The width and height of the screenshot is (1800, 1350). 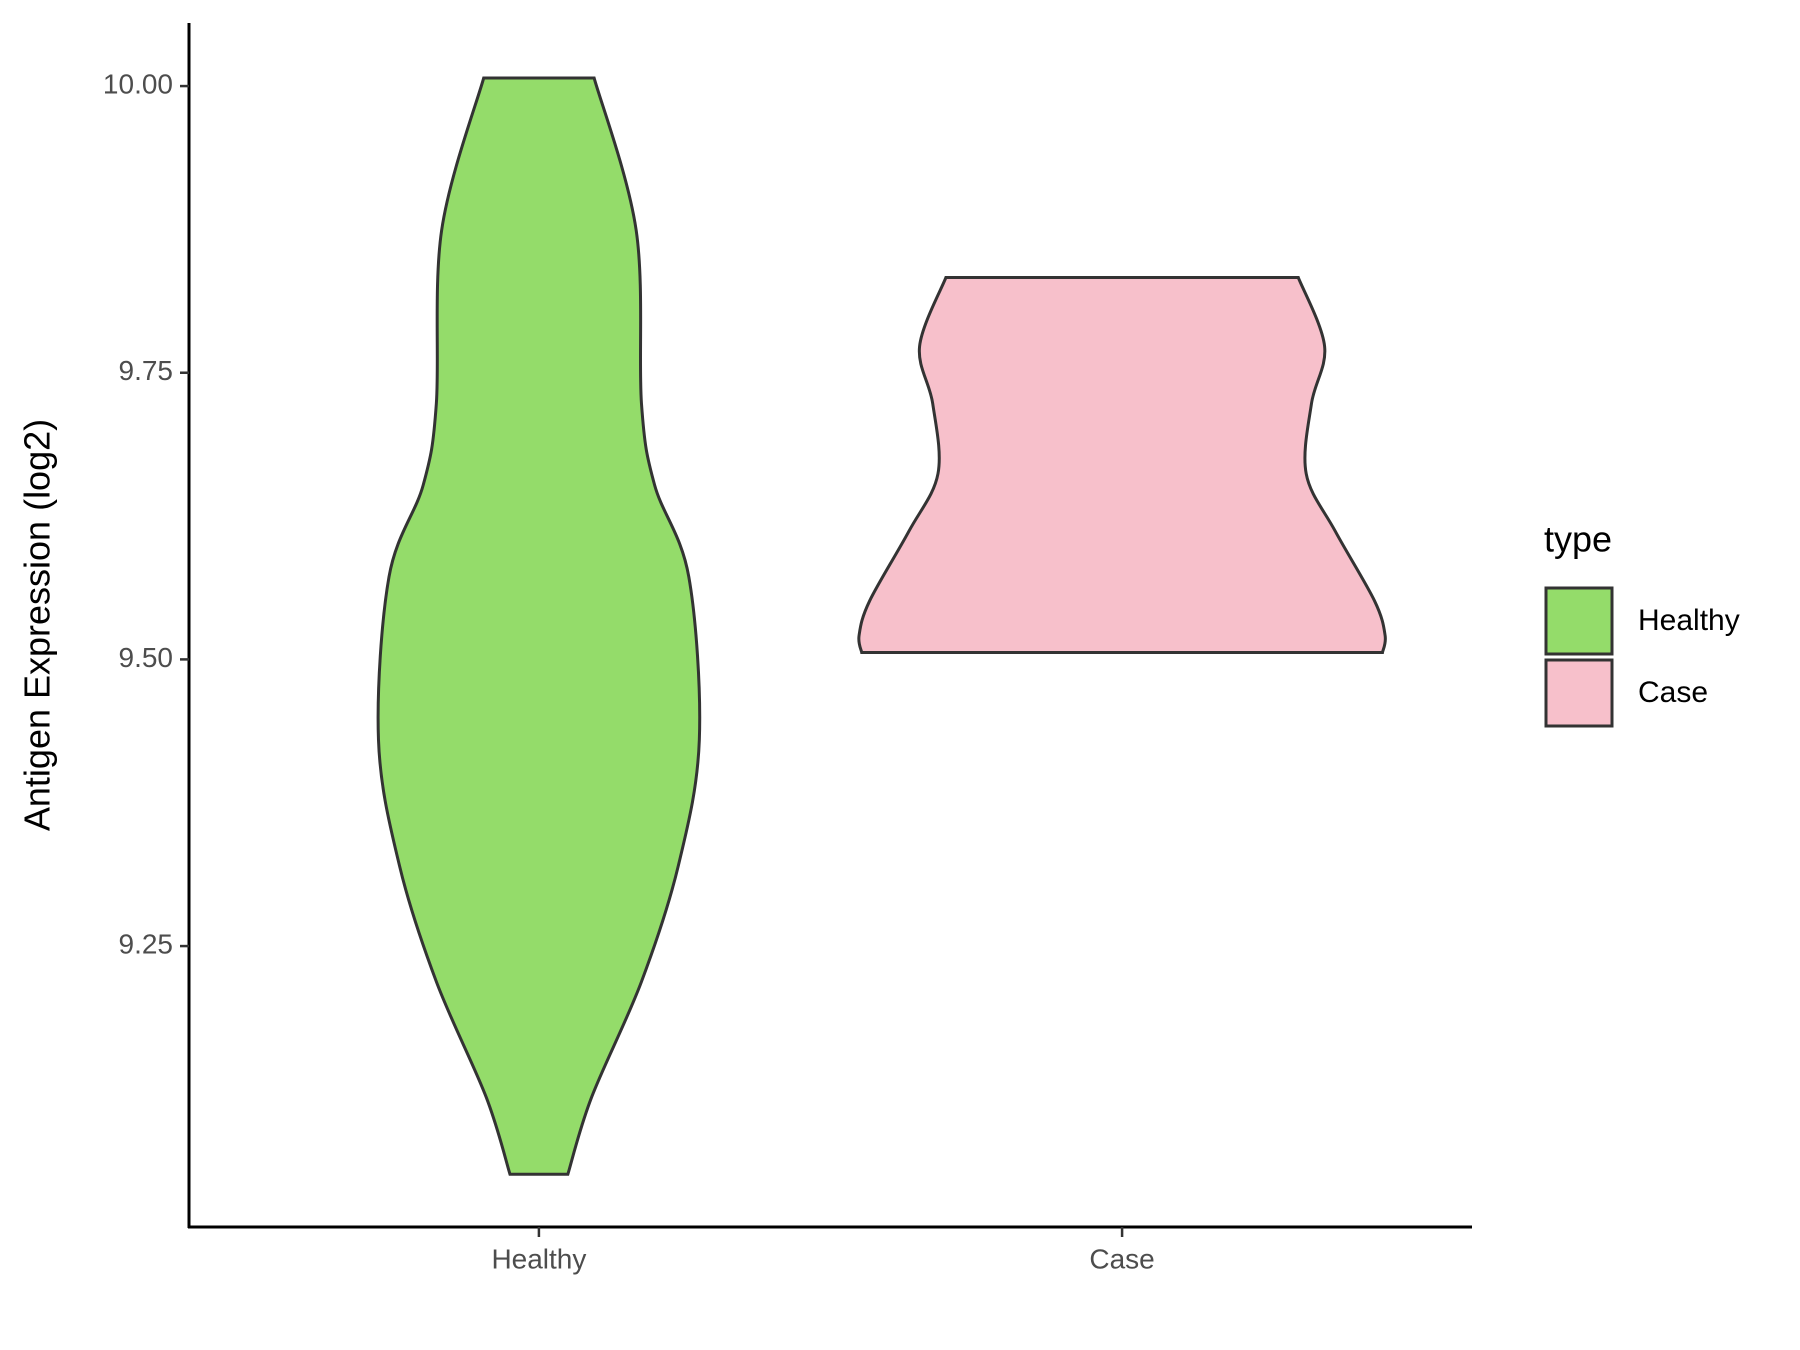 I want to click on legend-label: Case, so click(x=1673, y=692).